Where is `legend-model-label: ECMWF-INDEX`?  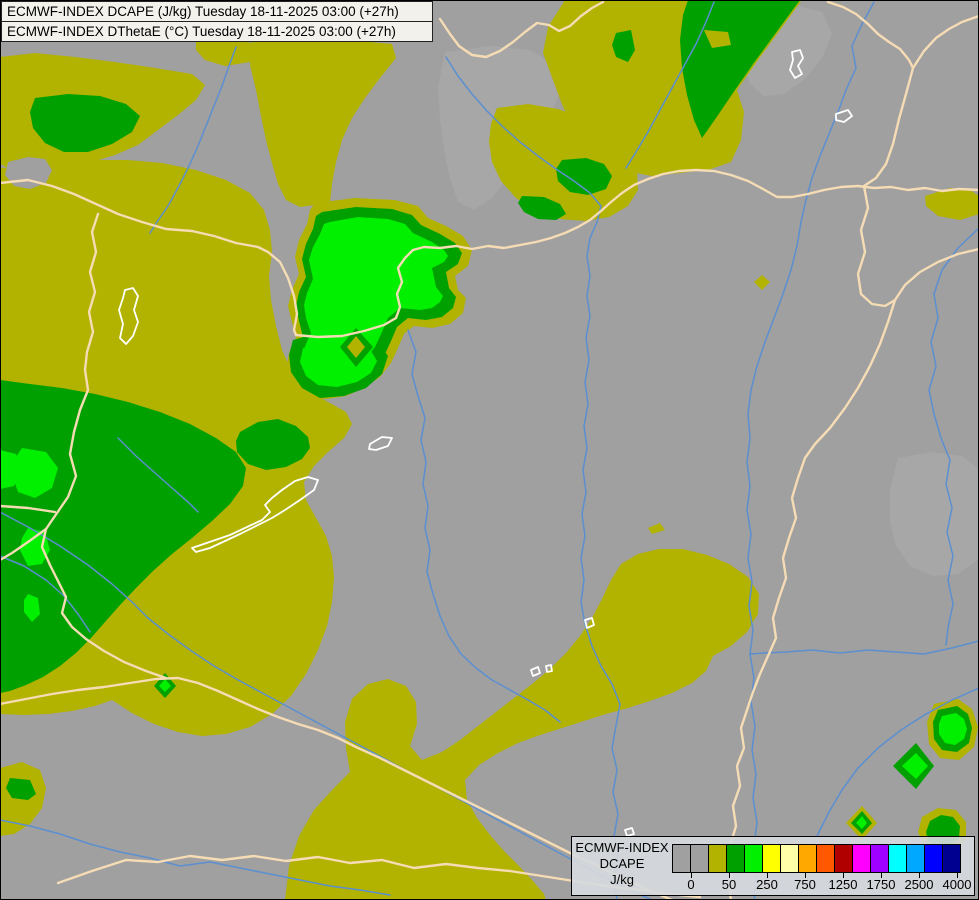
legend-model-label: ECMWF-INDEX is located at coordinates (622, 847).